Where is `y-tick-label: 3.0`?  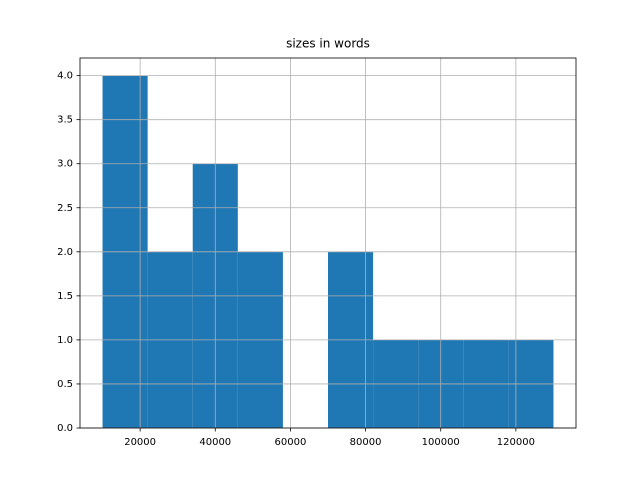
y-tick-label: 3.0 is located at coordinates (65, 164).